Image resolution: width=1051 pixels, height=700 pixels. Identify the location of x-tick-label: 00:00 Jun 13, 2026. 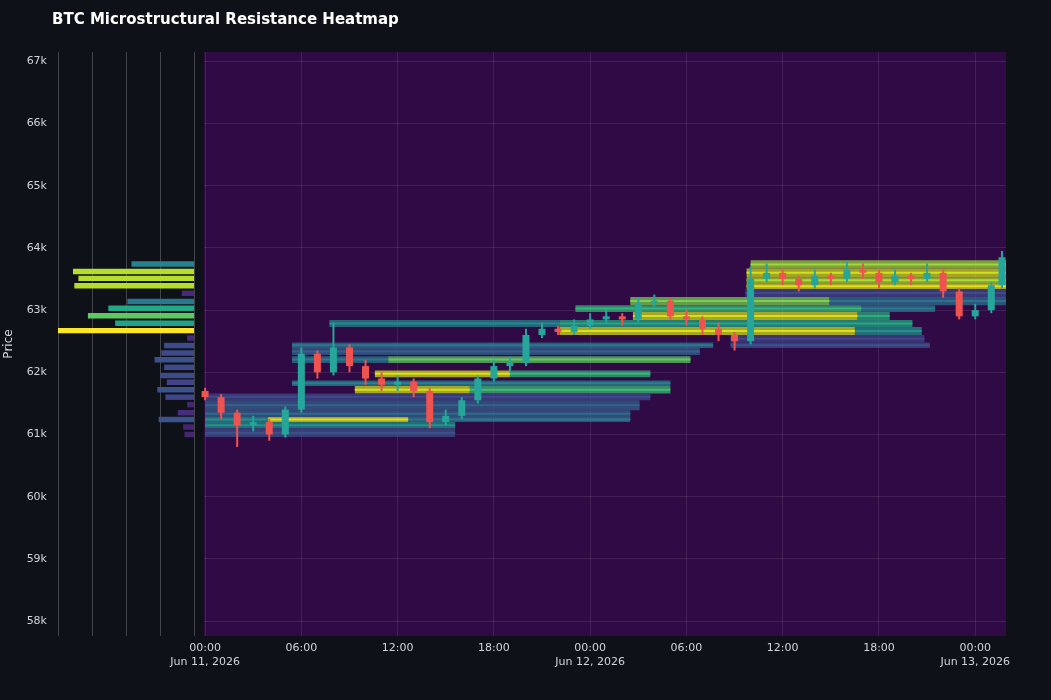
(975, 654).